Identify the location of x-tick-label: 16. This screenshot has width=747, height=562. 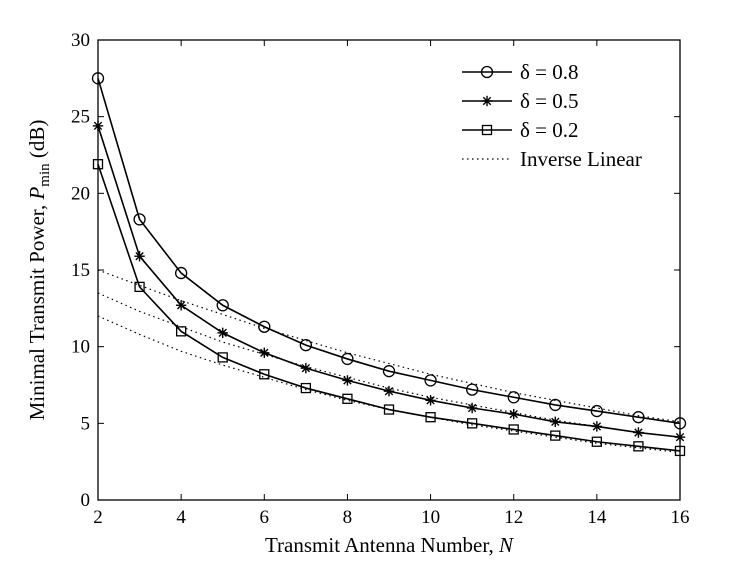
(680, 517).